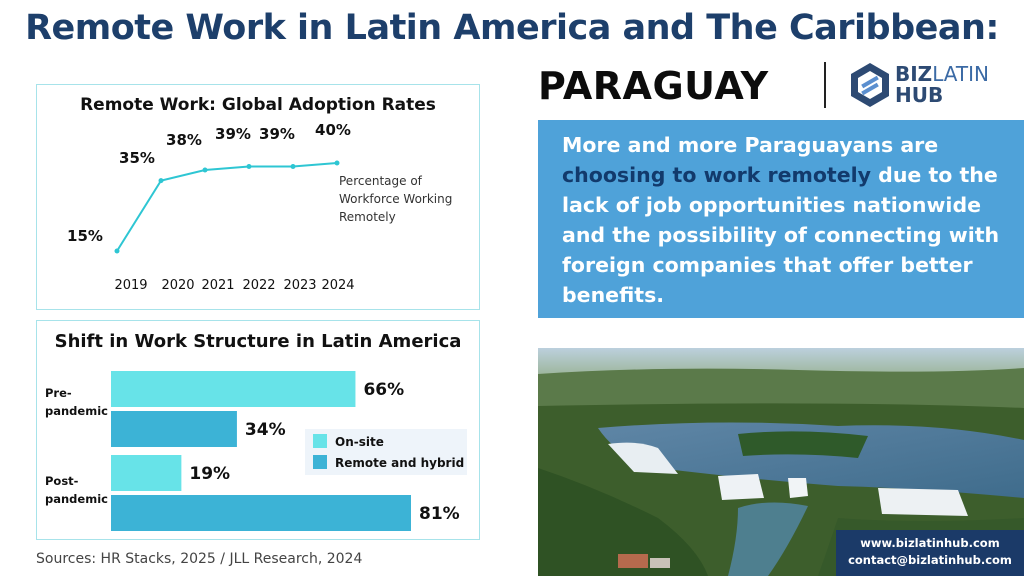  Describe the element at coordinates (58, 393) in the screenshot. I see `category-label-pre-1: Pre-` at that location.